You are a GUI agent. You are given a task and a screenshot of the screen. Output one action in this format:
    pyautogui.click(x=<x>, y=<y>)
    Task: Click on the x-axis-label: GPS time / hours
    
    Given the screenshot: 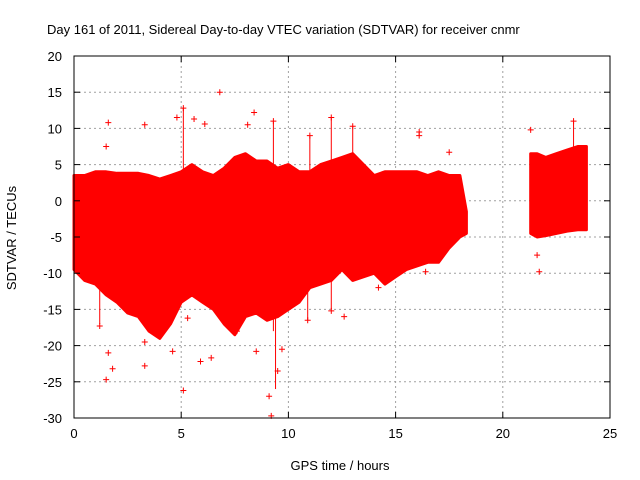 What is the action you would take?
    pyautogui.click(x=340, y=465)
    